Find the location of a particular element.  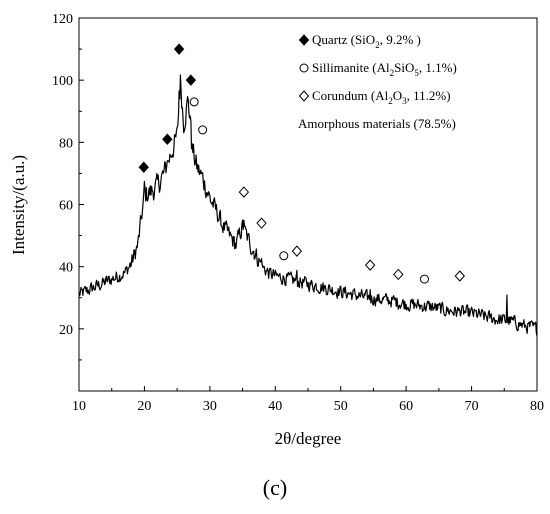

legend-entry: Quartz (SiO2, 9.2% ) is located at coordinates (366, 41).